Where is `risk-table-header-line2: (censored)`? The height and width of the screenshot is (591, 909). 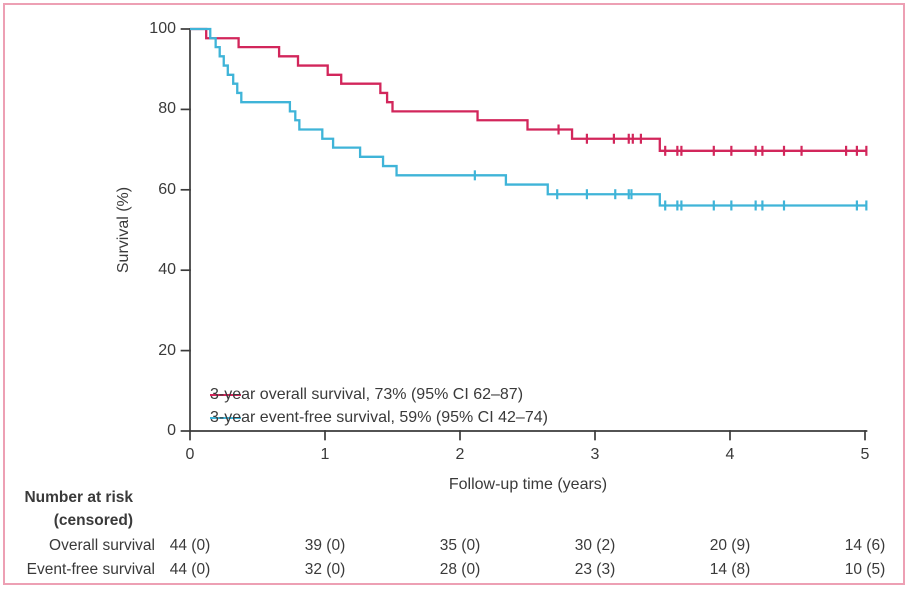 risk-table-header-line2: (censored) is located at coordinates (93, 520).